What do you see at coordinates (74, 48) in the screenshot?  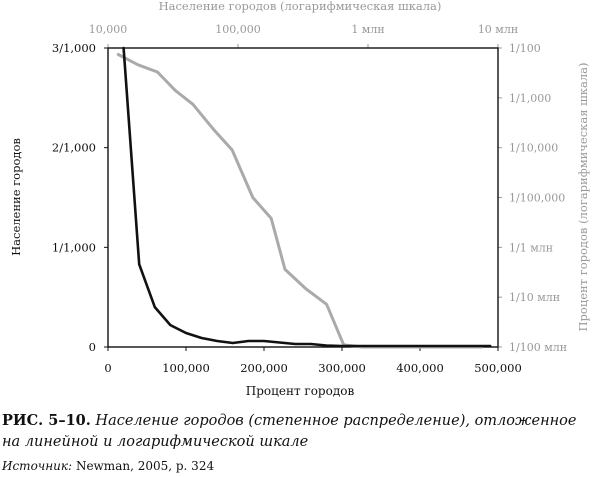 I see `left-tick-label: 3/1,000` at bounding box center [74, 48].